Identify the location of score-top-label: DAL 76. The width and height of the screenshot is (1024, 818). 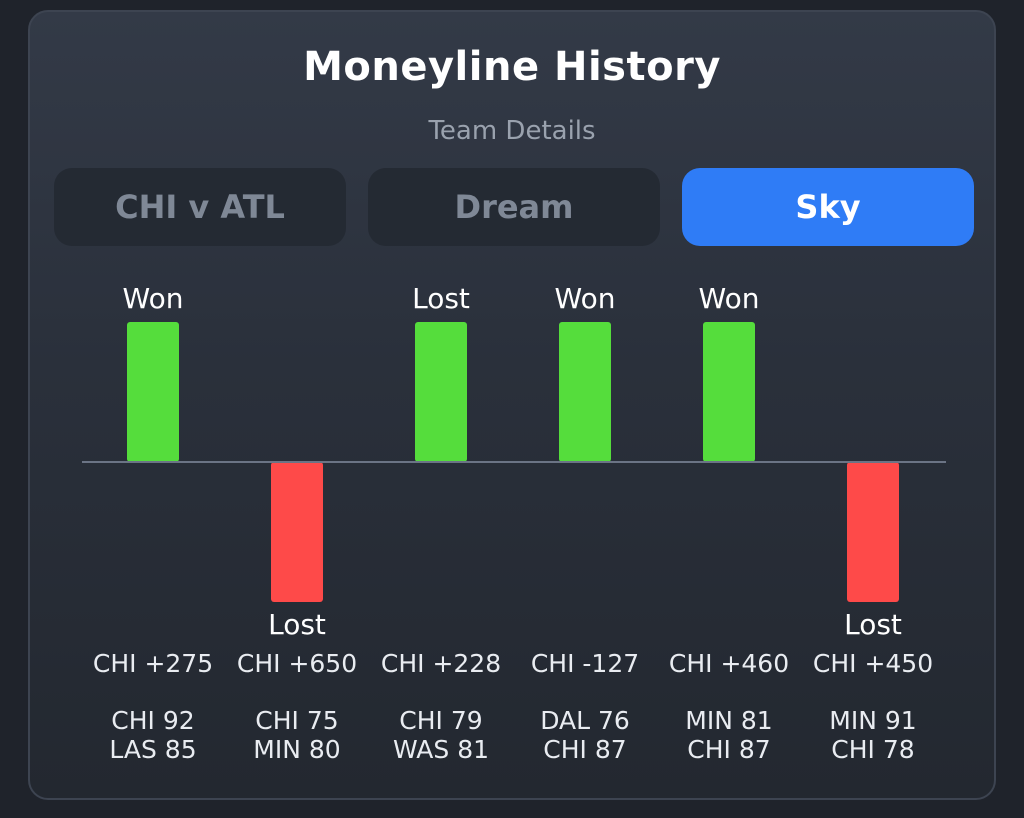
(585, 720).